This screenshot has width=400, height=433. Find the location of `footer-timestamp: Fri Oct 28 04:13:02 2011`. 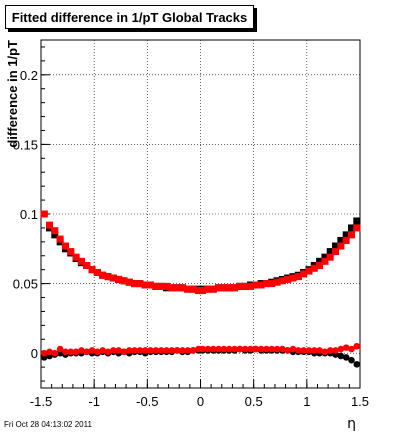

footer-timestamp: Fri Oct 28 04:13:02 2011 is located at coordinates (48, 424).